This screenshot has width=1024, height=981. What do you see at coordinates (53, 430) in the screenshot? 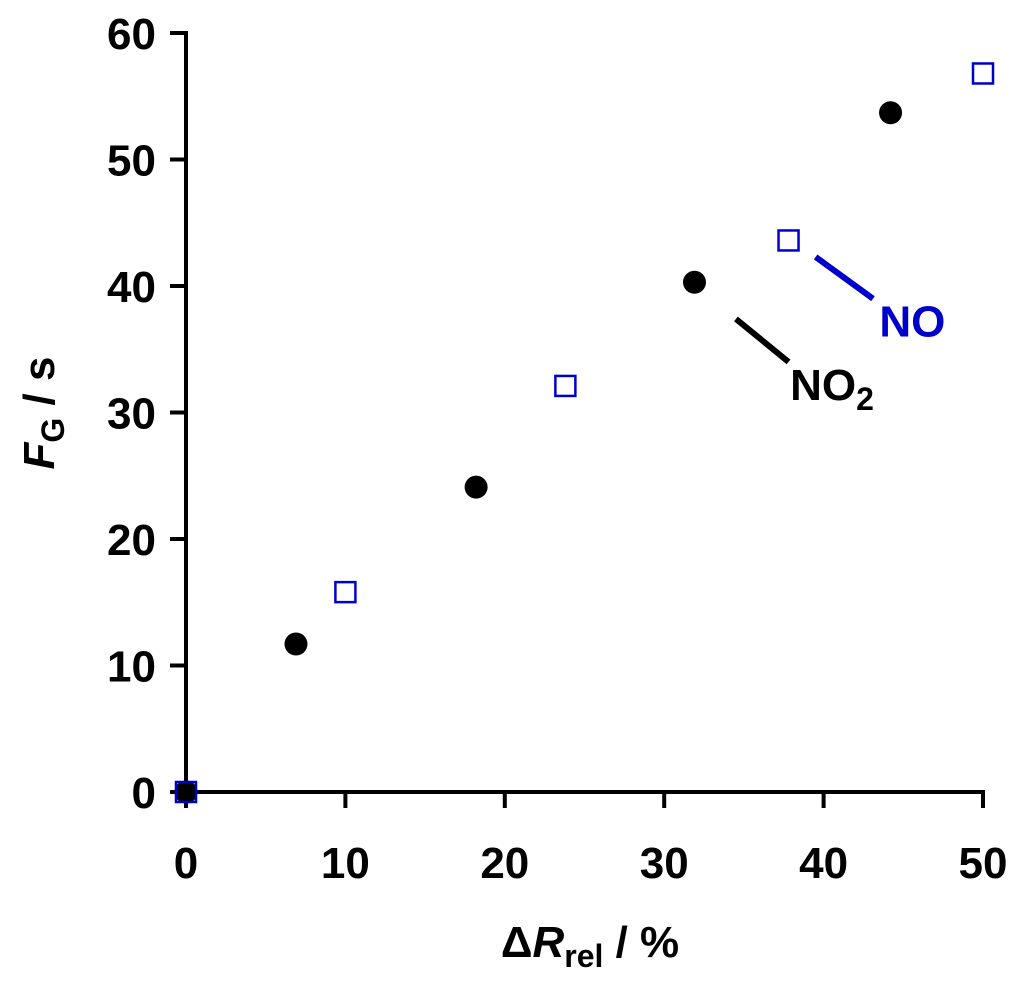
I see `y-axis-title-subscript: G` at bounding box center [53, 430].